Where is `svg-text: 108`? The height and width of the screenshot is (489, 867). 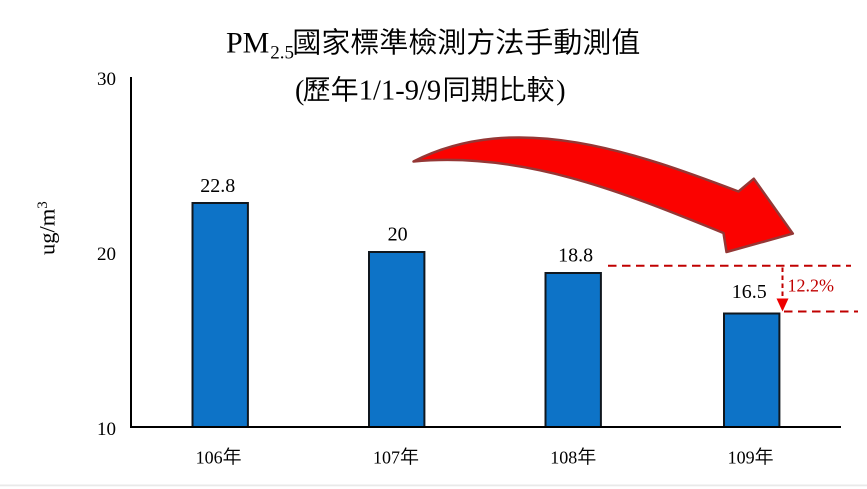 svg-text: 108 is located at coordinates (563, 457).